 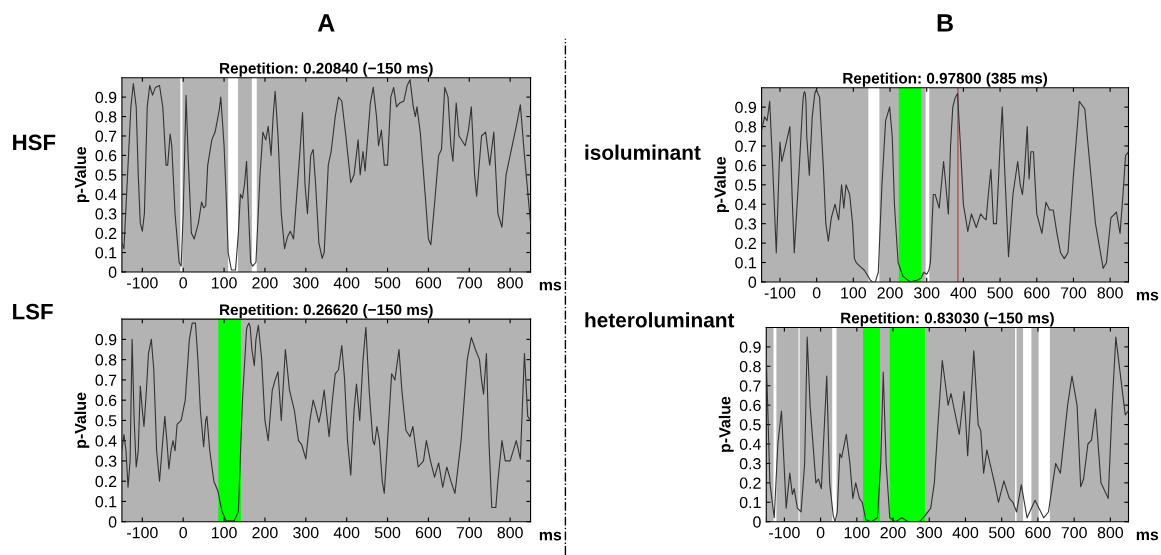 What do you see at coordinates (945, 79) in the screenshot?
I see `chart-title: Repetition: 0.97800 (385 ms)` at bounding box center [945, 79].